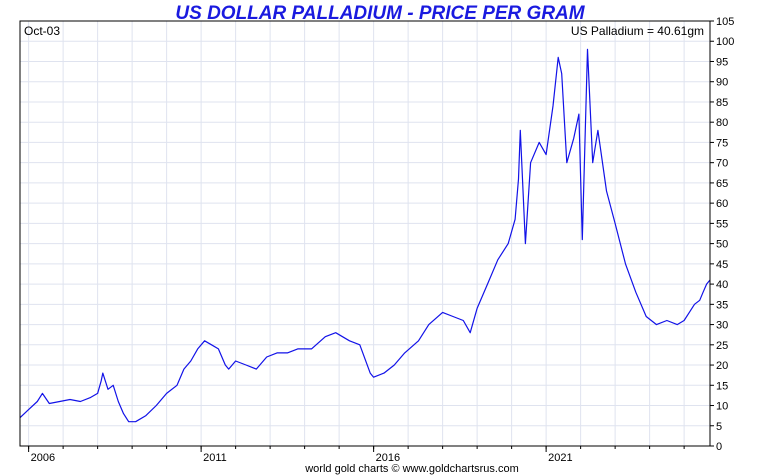 This screenshot has width=760, height=475. Describe the element at coordinates (722, 346) in the screenshot. I see `y-tick-label: 25` at that location.